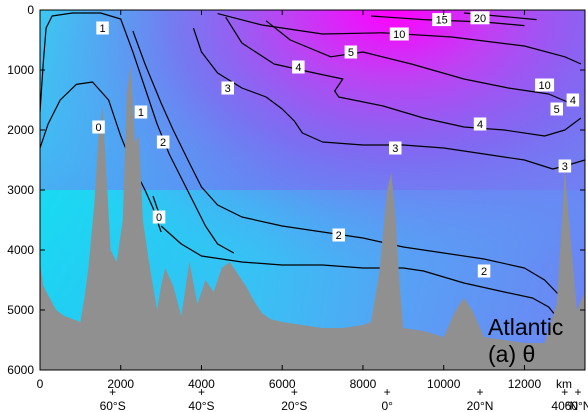 Image resolution: width=588 pixels, height=412 pixels. What do you see at coordinates (20, 70) in the screenshot?
I see `y-tick-label: 1000` at bounding box center [20, 70].